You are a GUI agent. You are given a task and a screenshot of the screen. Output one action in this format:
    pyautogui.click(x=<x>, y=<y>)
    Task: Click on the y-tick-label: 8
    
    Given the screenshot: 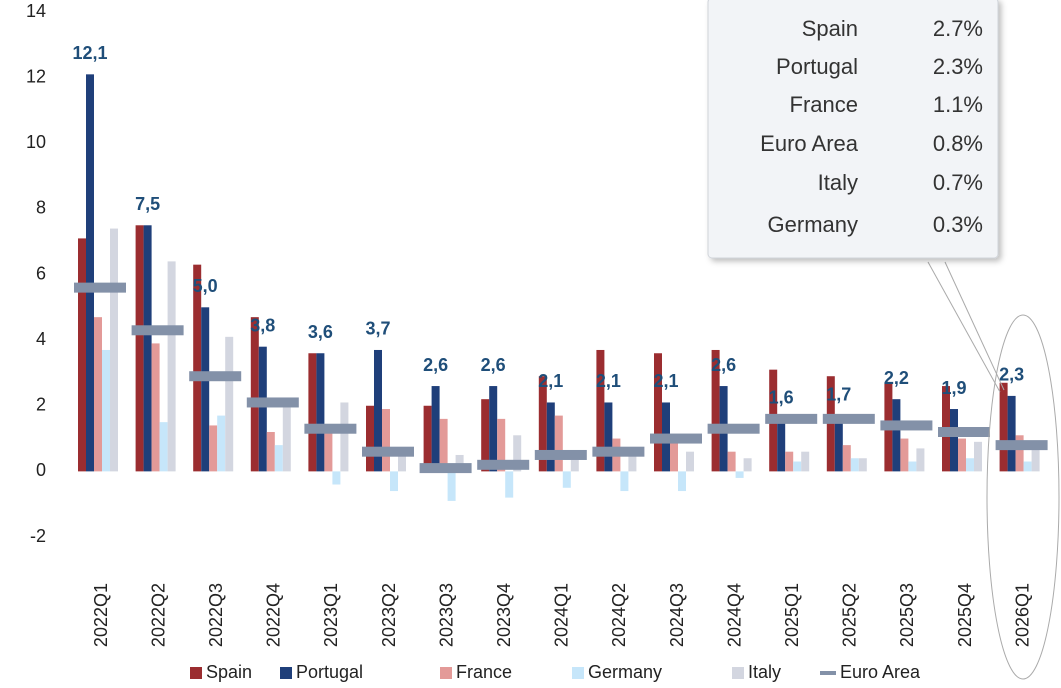 What is the action you would take?
    pyautogui.click(x=41, y=208)
    